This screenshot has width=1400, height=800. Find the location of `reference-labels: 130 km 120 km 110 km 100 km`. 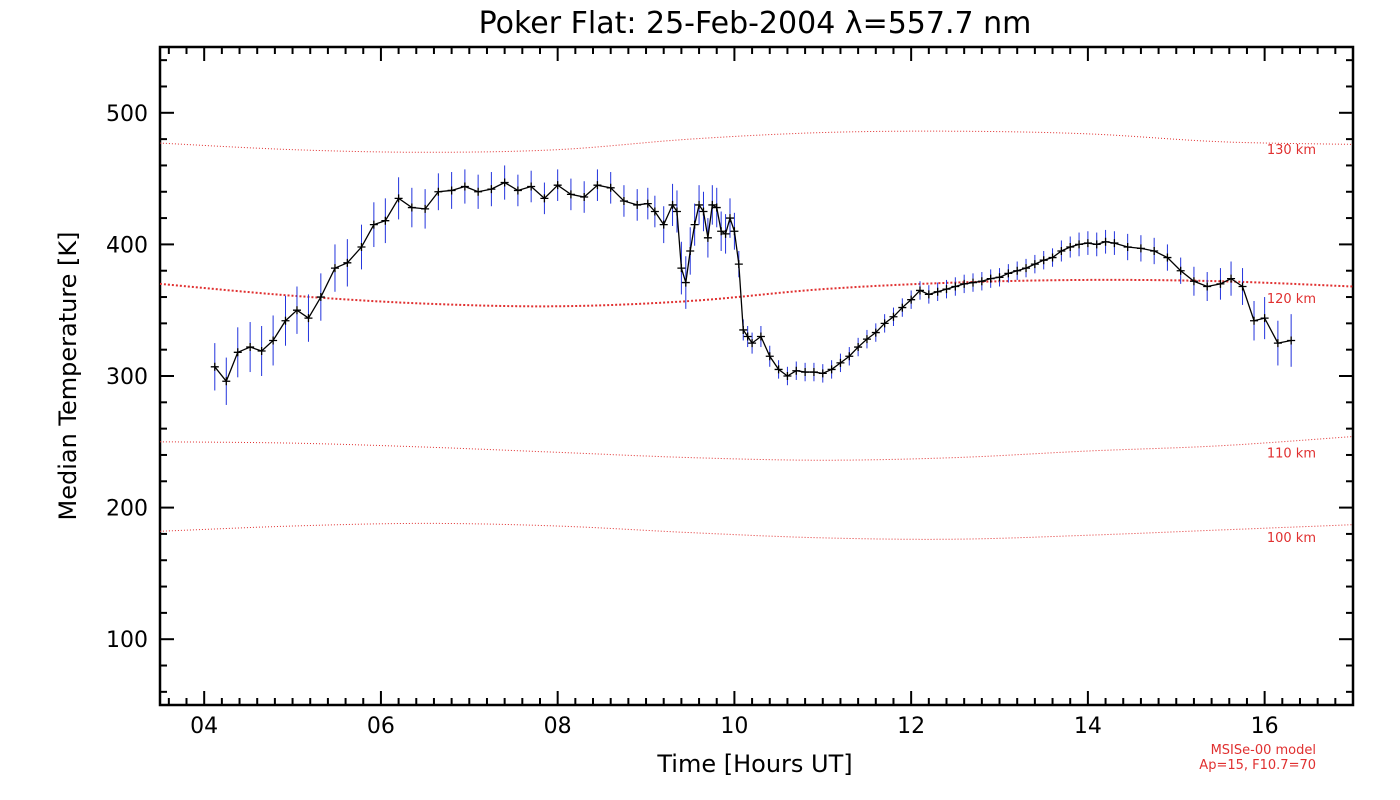

reference-labels: 130 km 120 km 110 km 100 km is located at coordinates (1291, 344).